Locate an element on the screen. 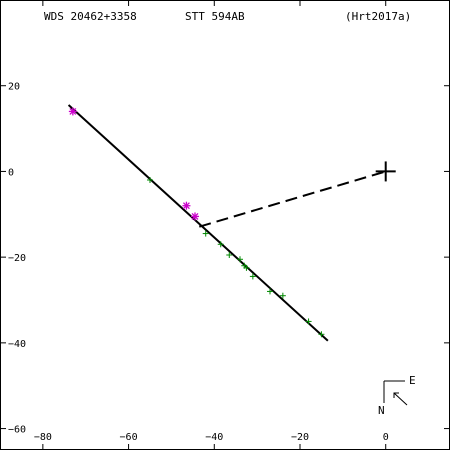 The height and width of the screenshot is (450, 450). reference-label: (Hrt2017a) is located at coordinates (378, 16).